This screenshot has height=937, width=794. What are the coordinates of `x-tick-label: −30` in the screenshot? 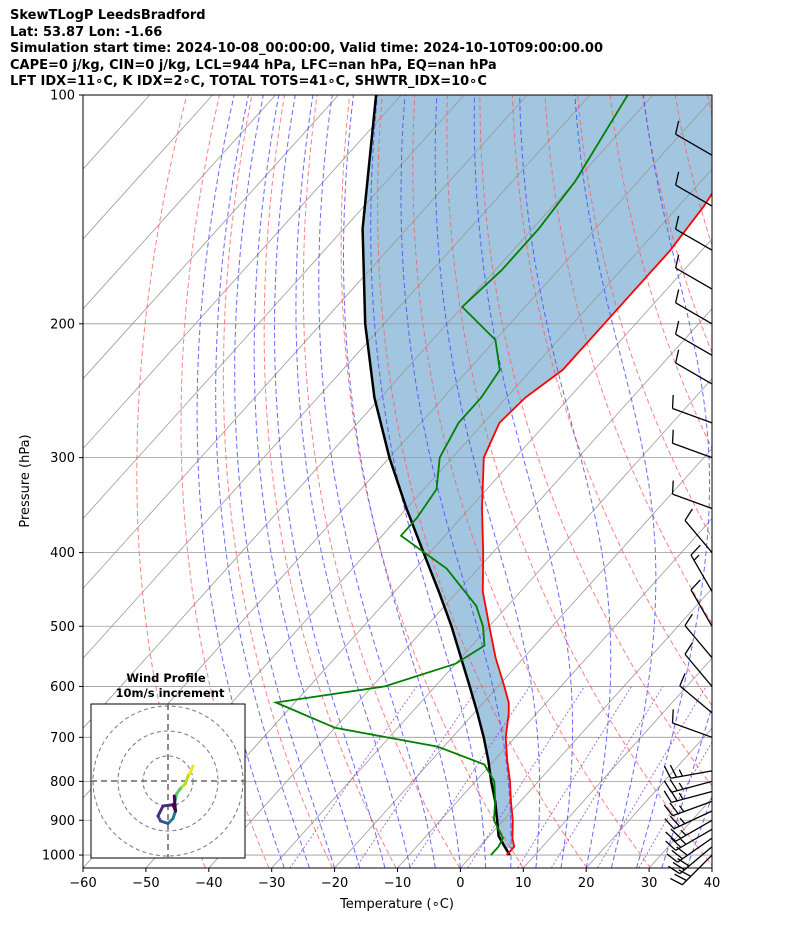 It's located at (271, 883).